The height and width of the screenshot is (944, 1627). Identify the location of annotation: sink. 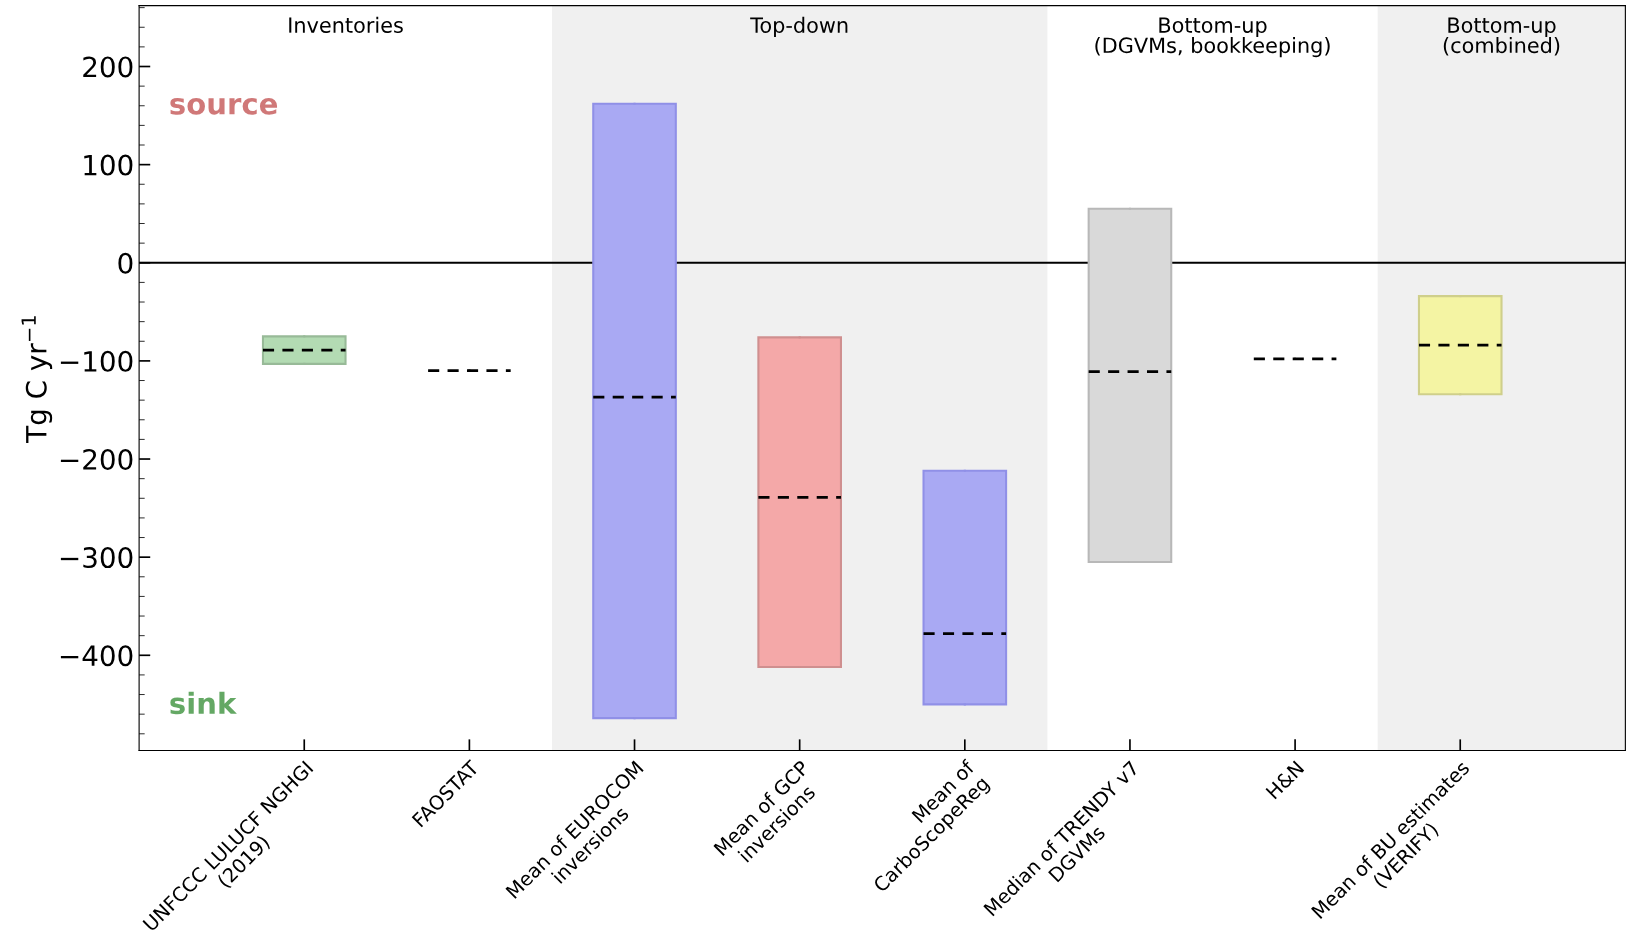
(203, 703).